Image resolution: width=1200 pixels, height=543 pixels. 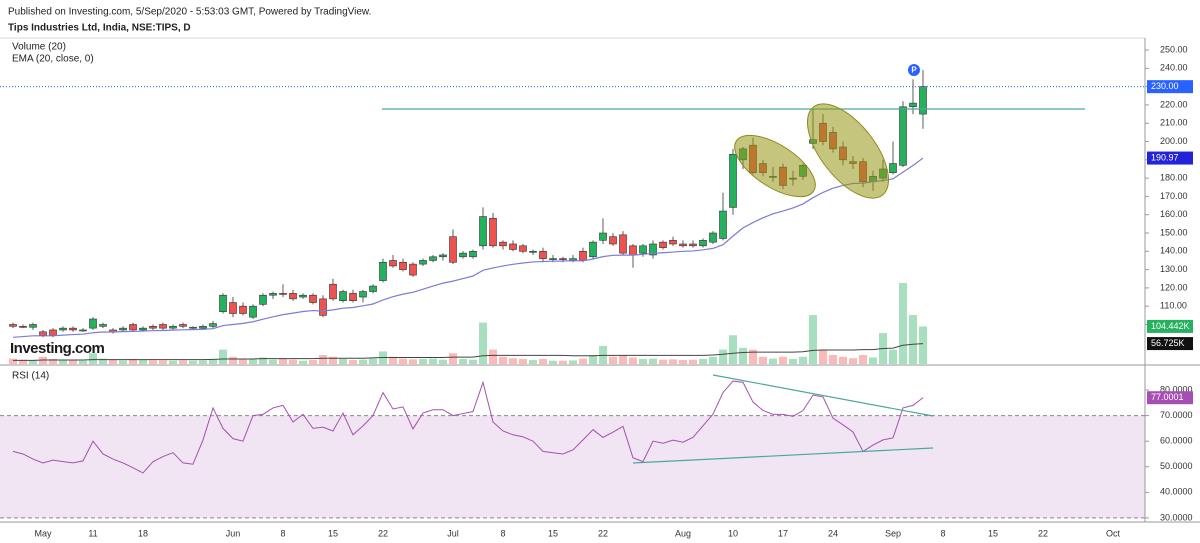 I want to click on rsi-tick-label: 70.0000, so click(x=1176, y=415).